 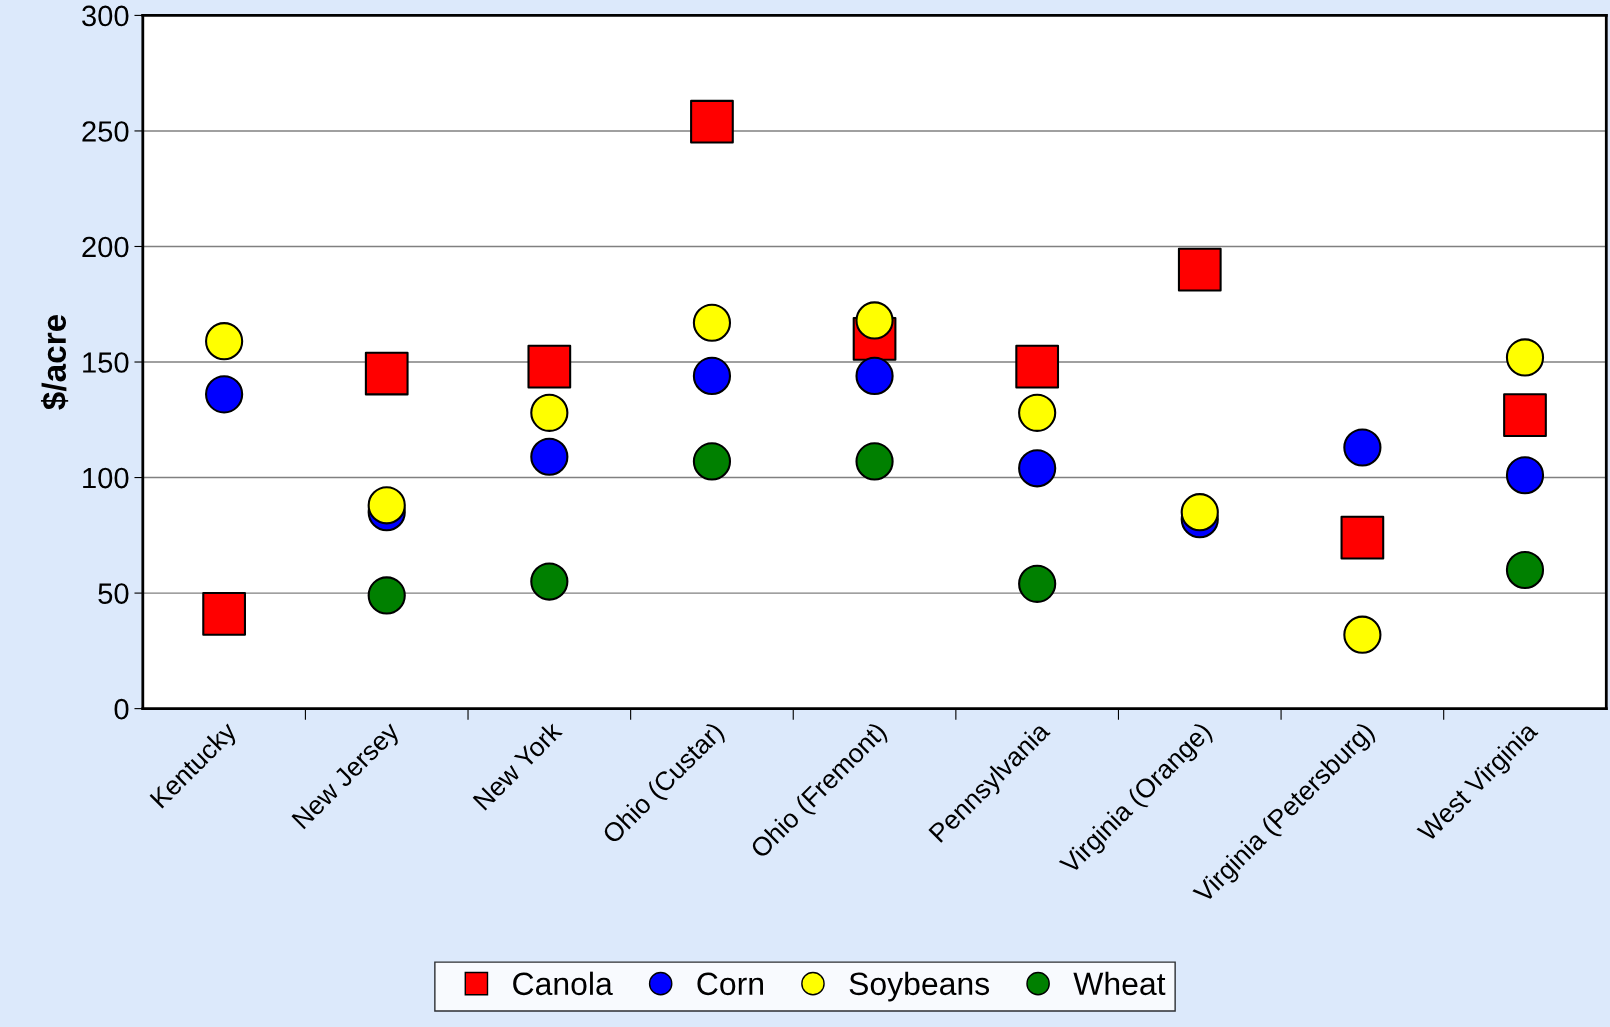 What do you see at coordinates (106, 362) in the screenshot?
I see `y-tick-label: 150` at bounding box center [106, 362].